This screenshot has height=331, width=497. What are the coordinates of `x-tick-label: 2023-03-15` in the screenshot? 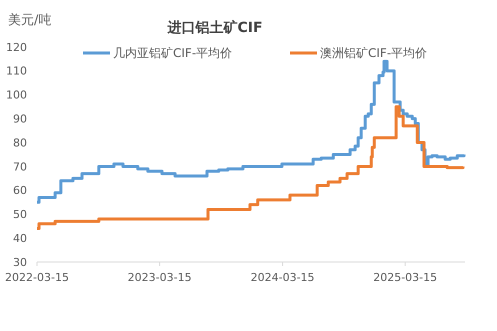 It's located at (160, 277).